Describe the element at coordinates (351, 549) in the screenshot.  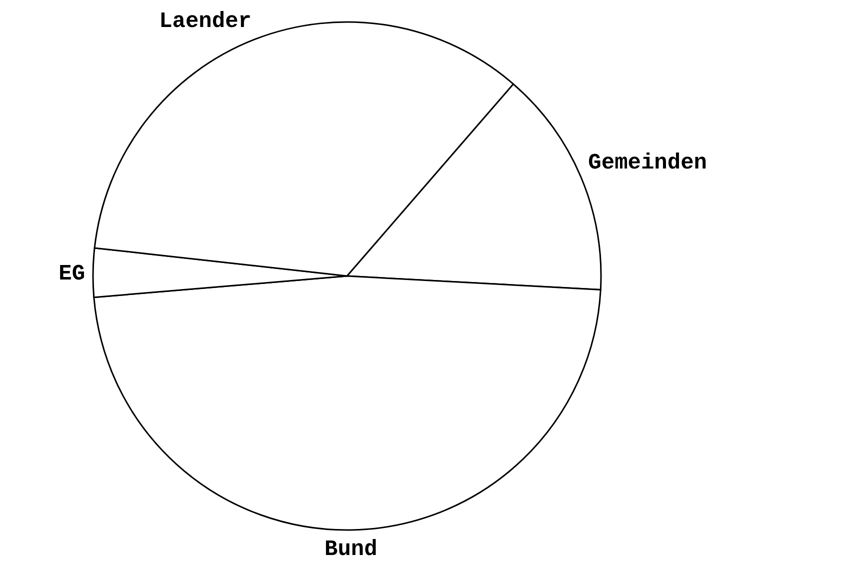
I see `slice-label: Bund` at that location.